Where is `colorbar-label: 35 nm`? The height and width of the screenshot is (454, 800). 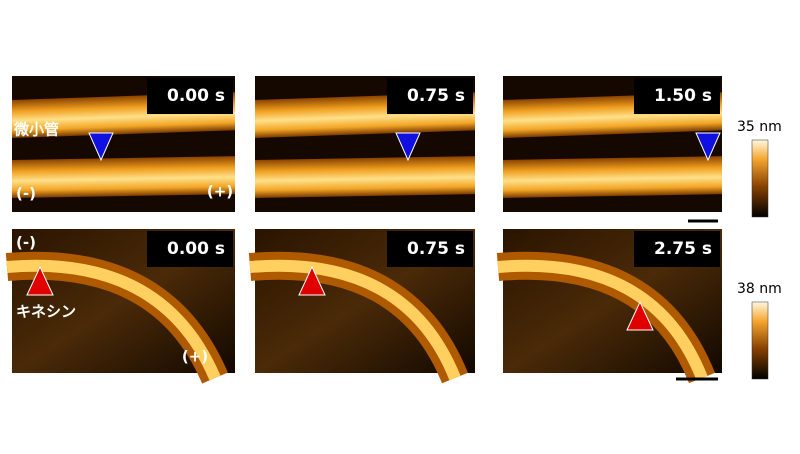
colorbar-label: 35 nm is located at coordinates (759, 127).